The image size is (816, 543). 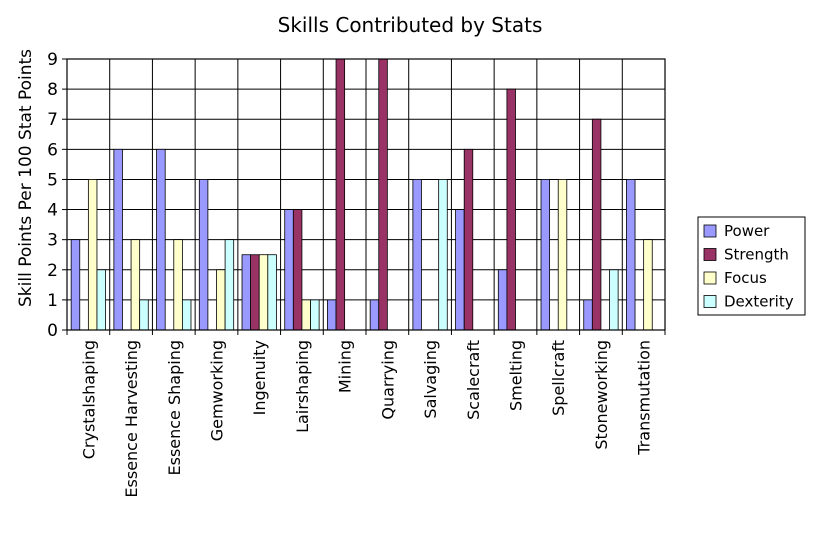 I want to click on bar-focus-essence-harvesting, so click(x=135, y=285).